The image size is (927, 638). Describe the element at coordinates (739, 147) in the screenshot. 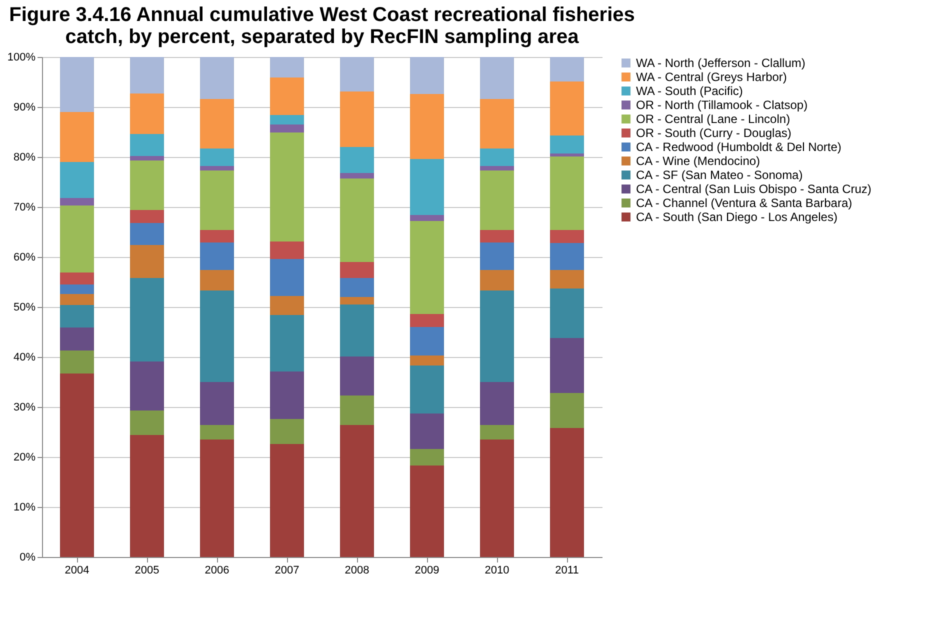

I see `legend-label: CA - Redwood (Humboldt & Del Norte)` at that location.